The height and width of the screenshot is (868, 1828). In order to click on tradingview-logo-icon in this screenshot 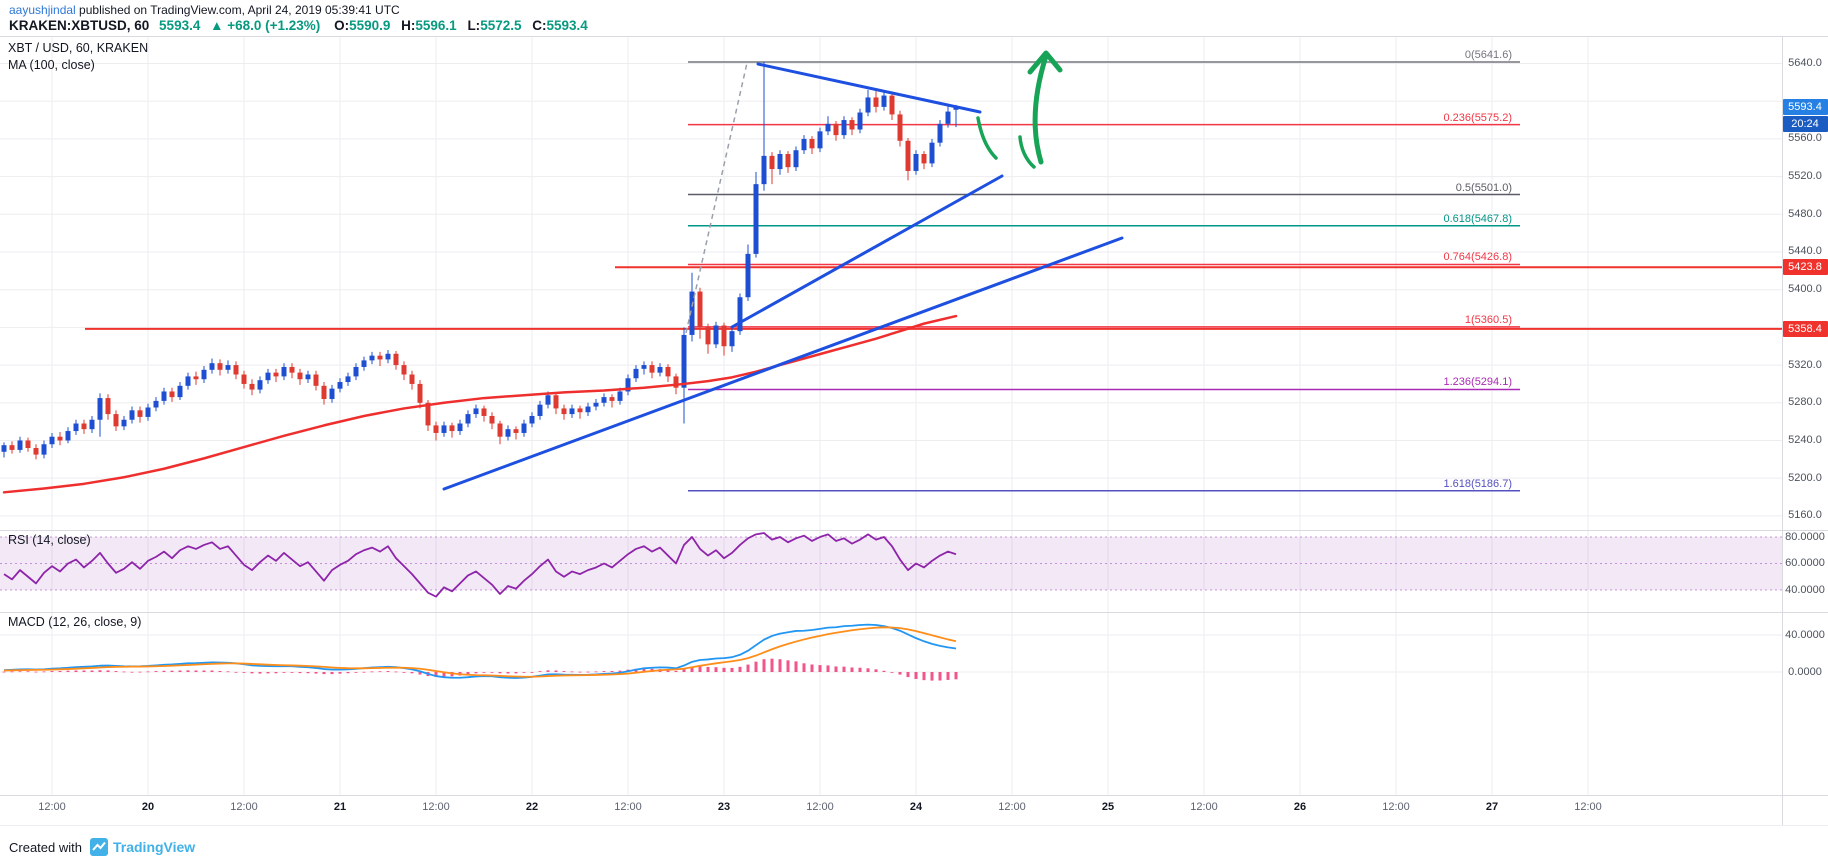, I will do `click(98, 847)`.